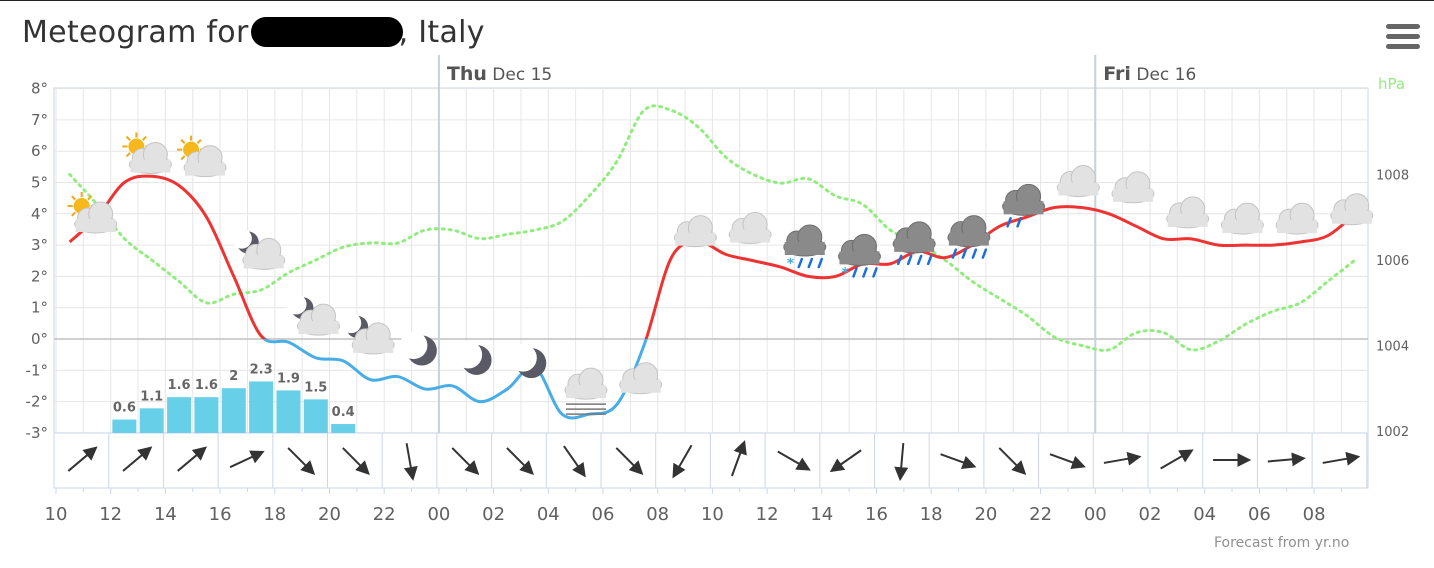 The height and width of the screenshot is (568, 1434). Describe the element at coordinates (1392, 261) in the screenshot. I see `y-right-tick-label: 1006` at that location.